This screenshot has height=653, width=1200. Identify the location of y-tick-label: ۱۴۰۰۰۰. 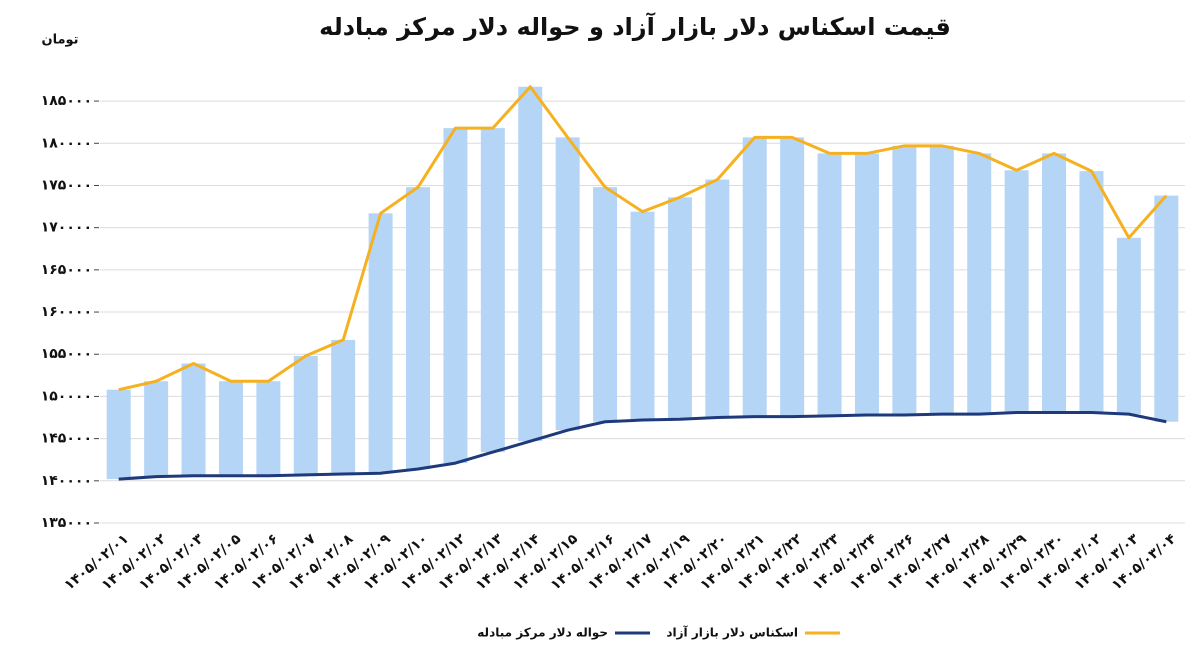
(66, 481).